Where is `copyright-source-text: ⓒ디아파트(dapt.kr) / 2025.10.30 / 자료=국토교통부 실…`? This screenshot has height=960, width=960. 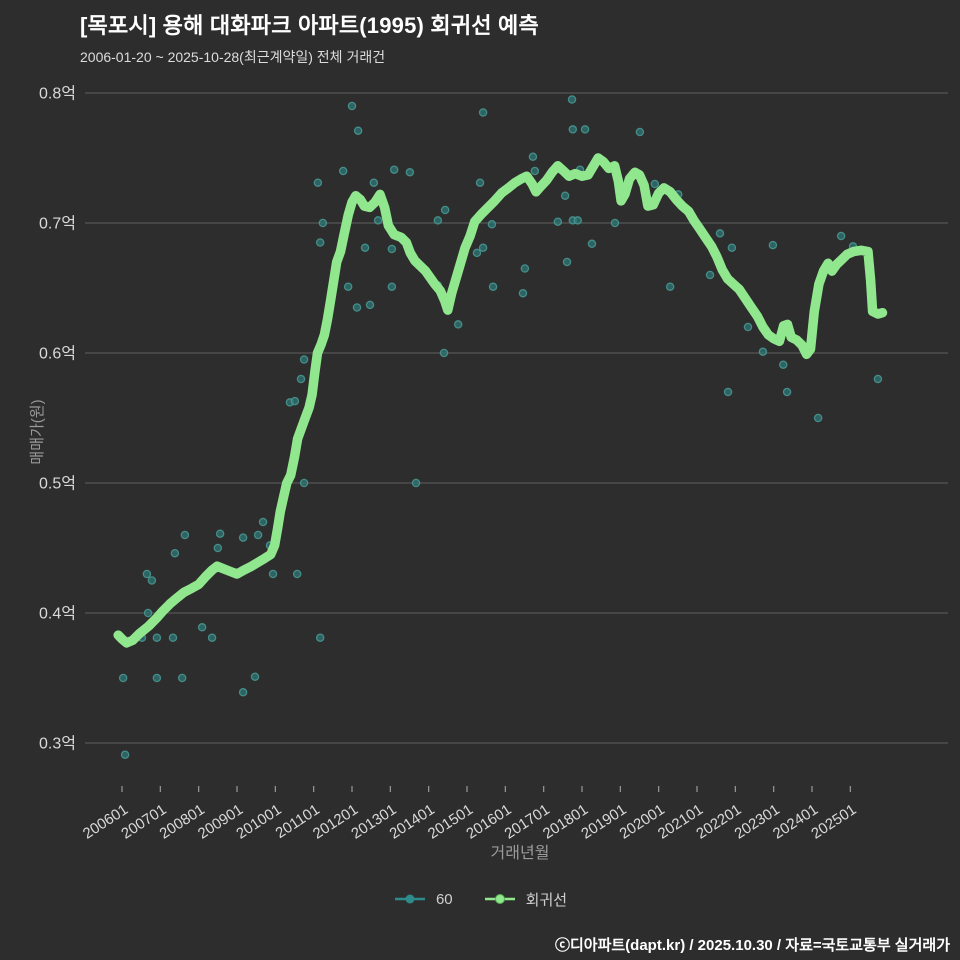 copyright-source-text: ⓒ디아파트(dapt.kr) / 2025.10.30 / 자료=국토교통부 실… is located at coordinates (752, 945).